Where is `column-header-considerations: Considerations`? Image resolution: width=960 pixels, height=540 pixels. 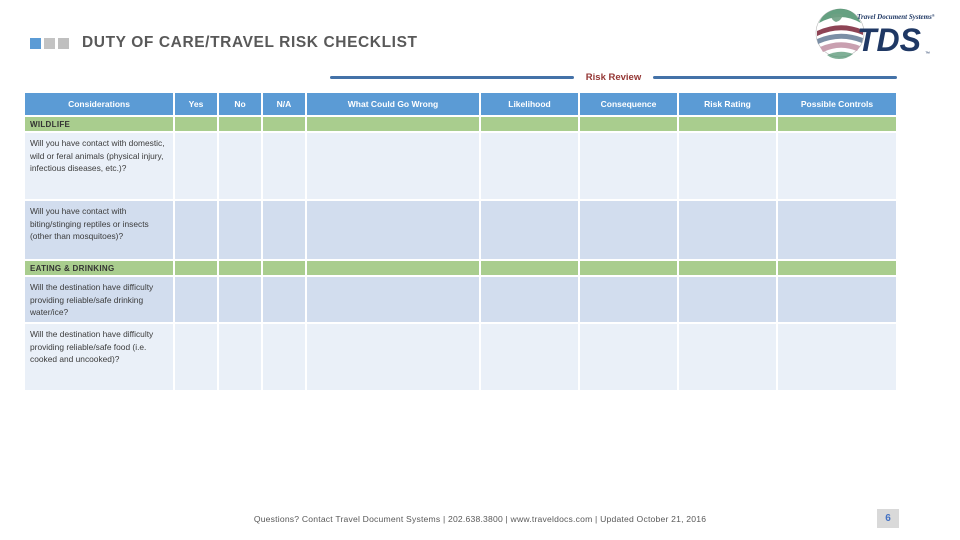
column-header-considerations: Considerations is located at coordinates (99, 104).